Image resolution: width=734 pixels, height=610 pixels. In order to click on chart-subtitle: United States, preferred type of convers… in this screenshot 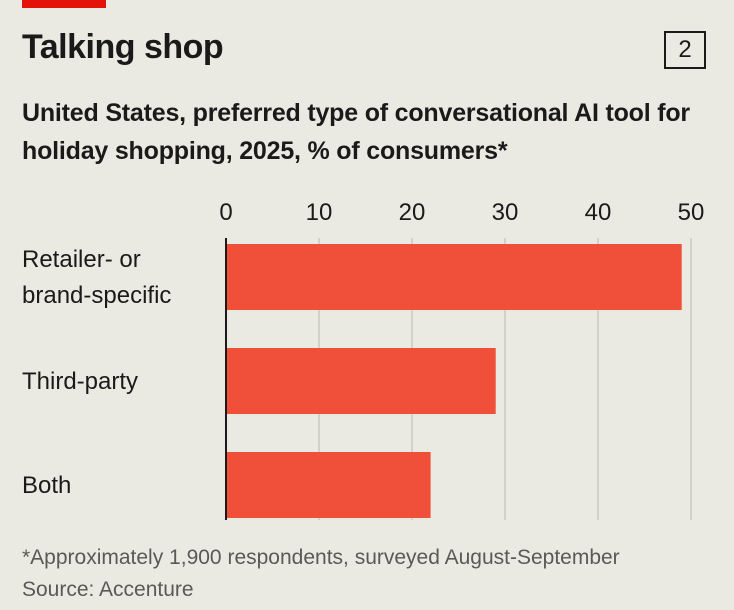, I will do `click(356, 132)`.